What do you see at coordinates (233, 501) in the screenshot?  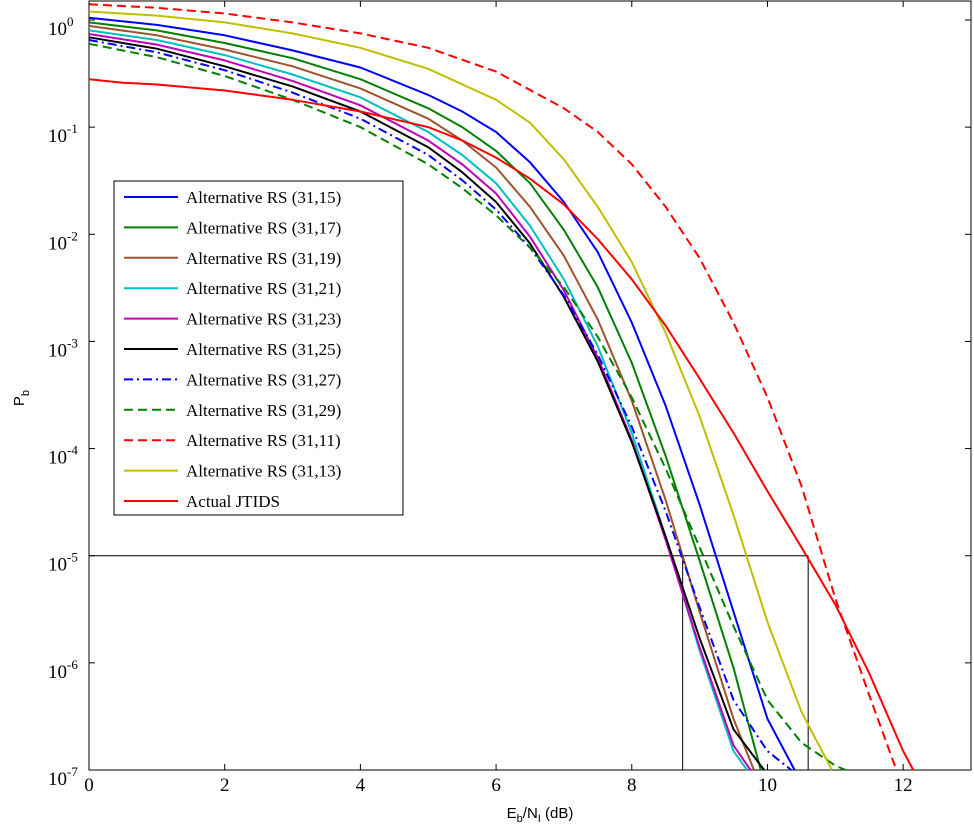 I see `legend-label-10: Actual JTIDS` at bounding box center [233, 501].